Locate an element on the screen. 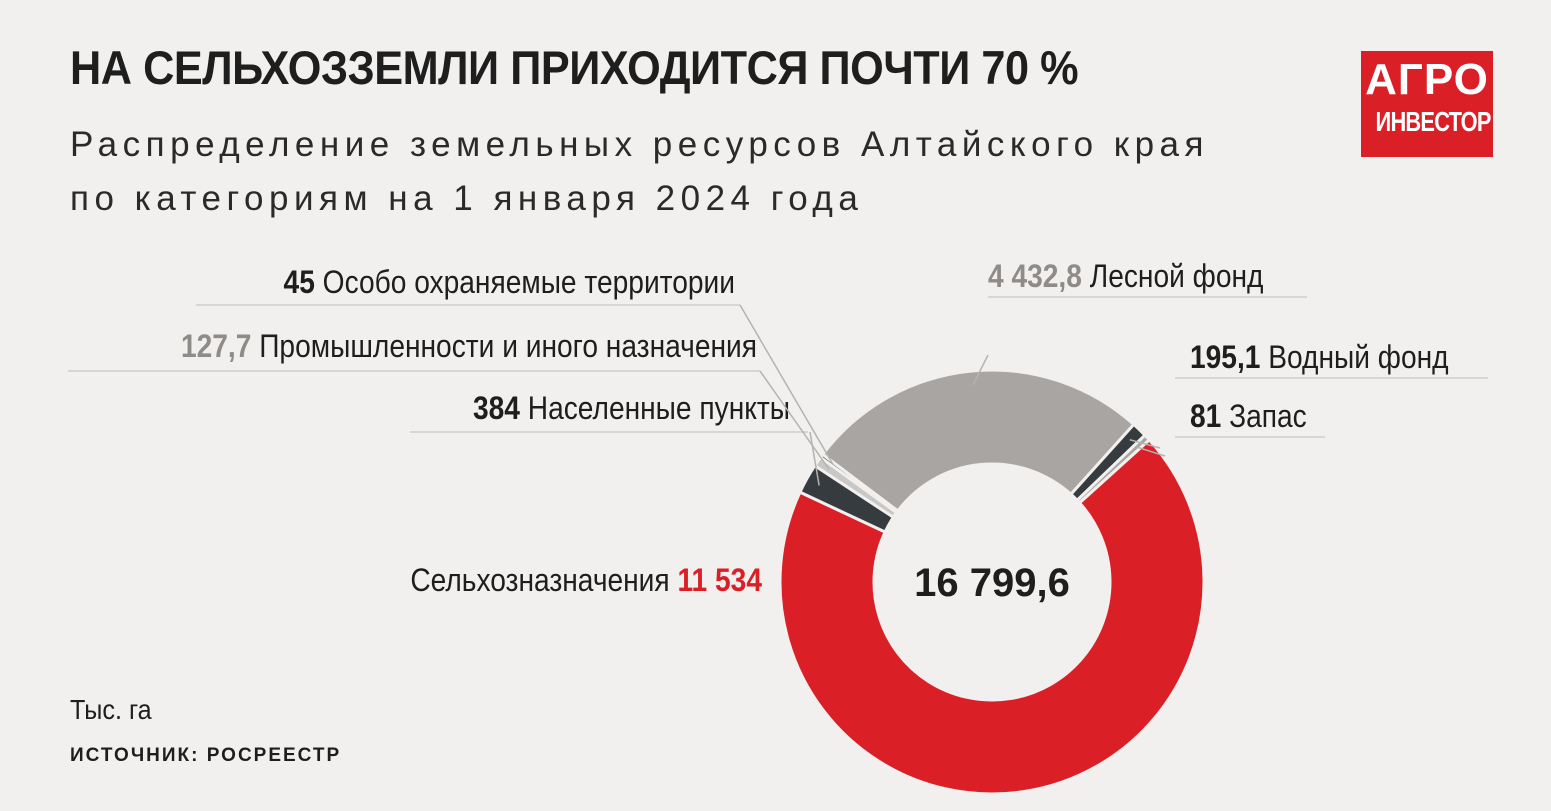  agroinvestor-logo: АГРО ИНВЕСТОР is located at coordinates (1427, 104).